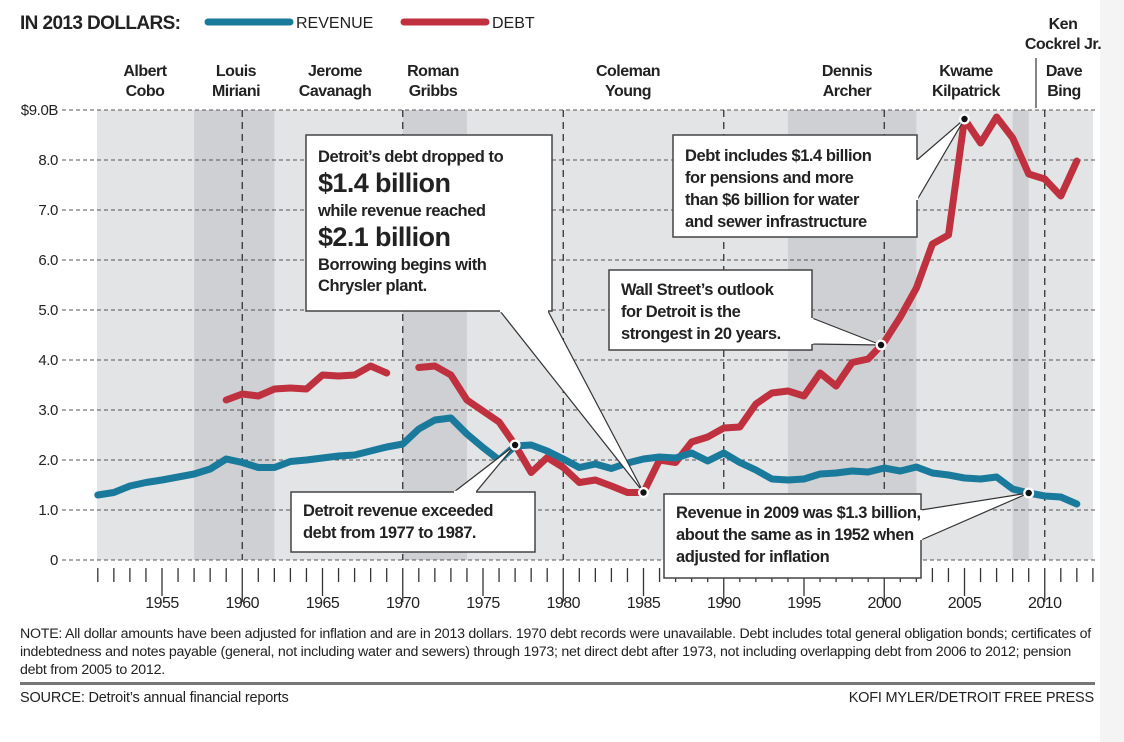 The height and width of the screenshot is (742, 1124). I want to click on y-tick-label: 0, so click(54, 560).